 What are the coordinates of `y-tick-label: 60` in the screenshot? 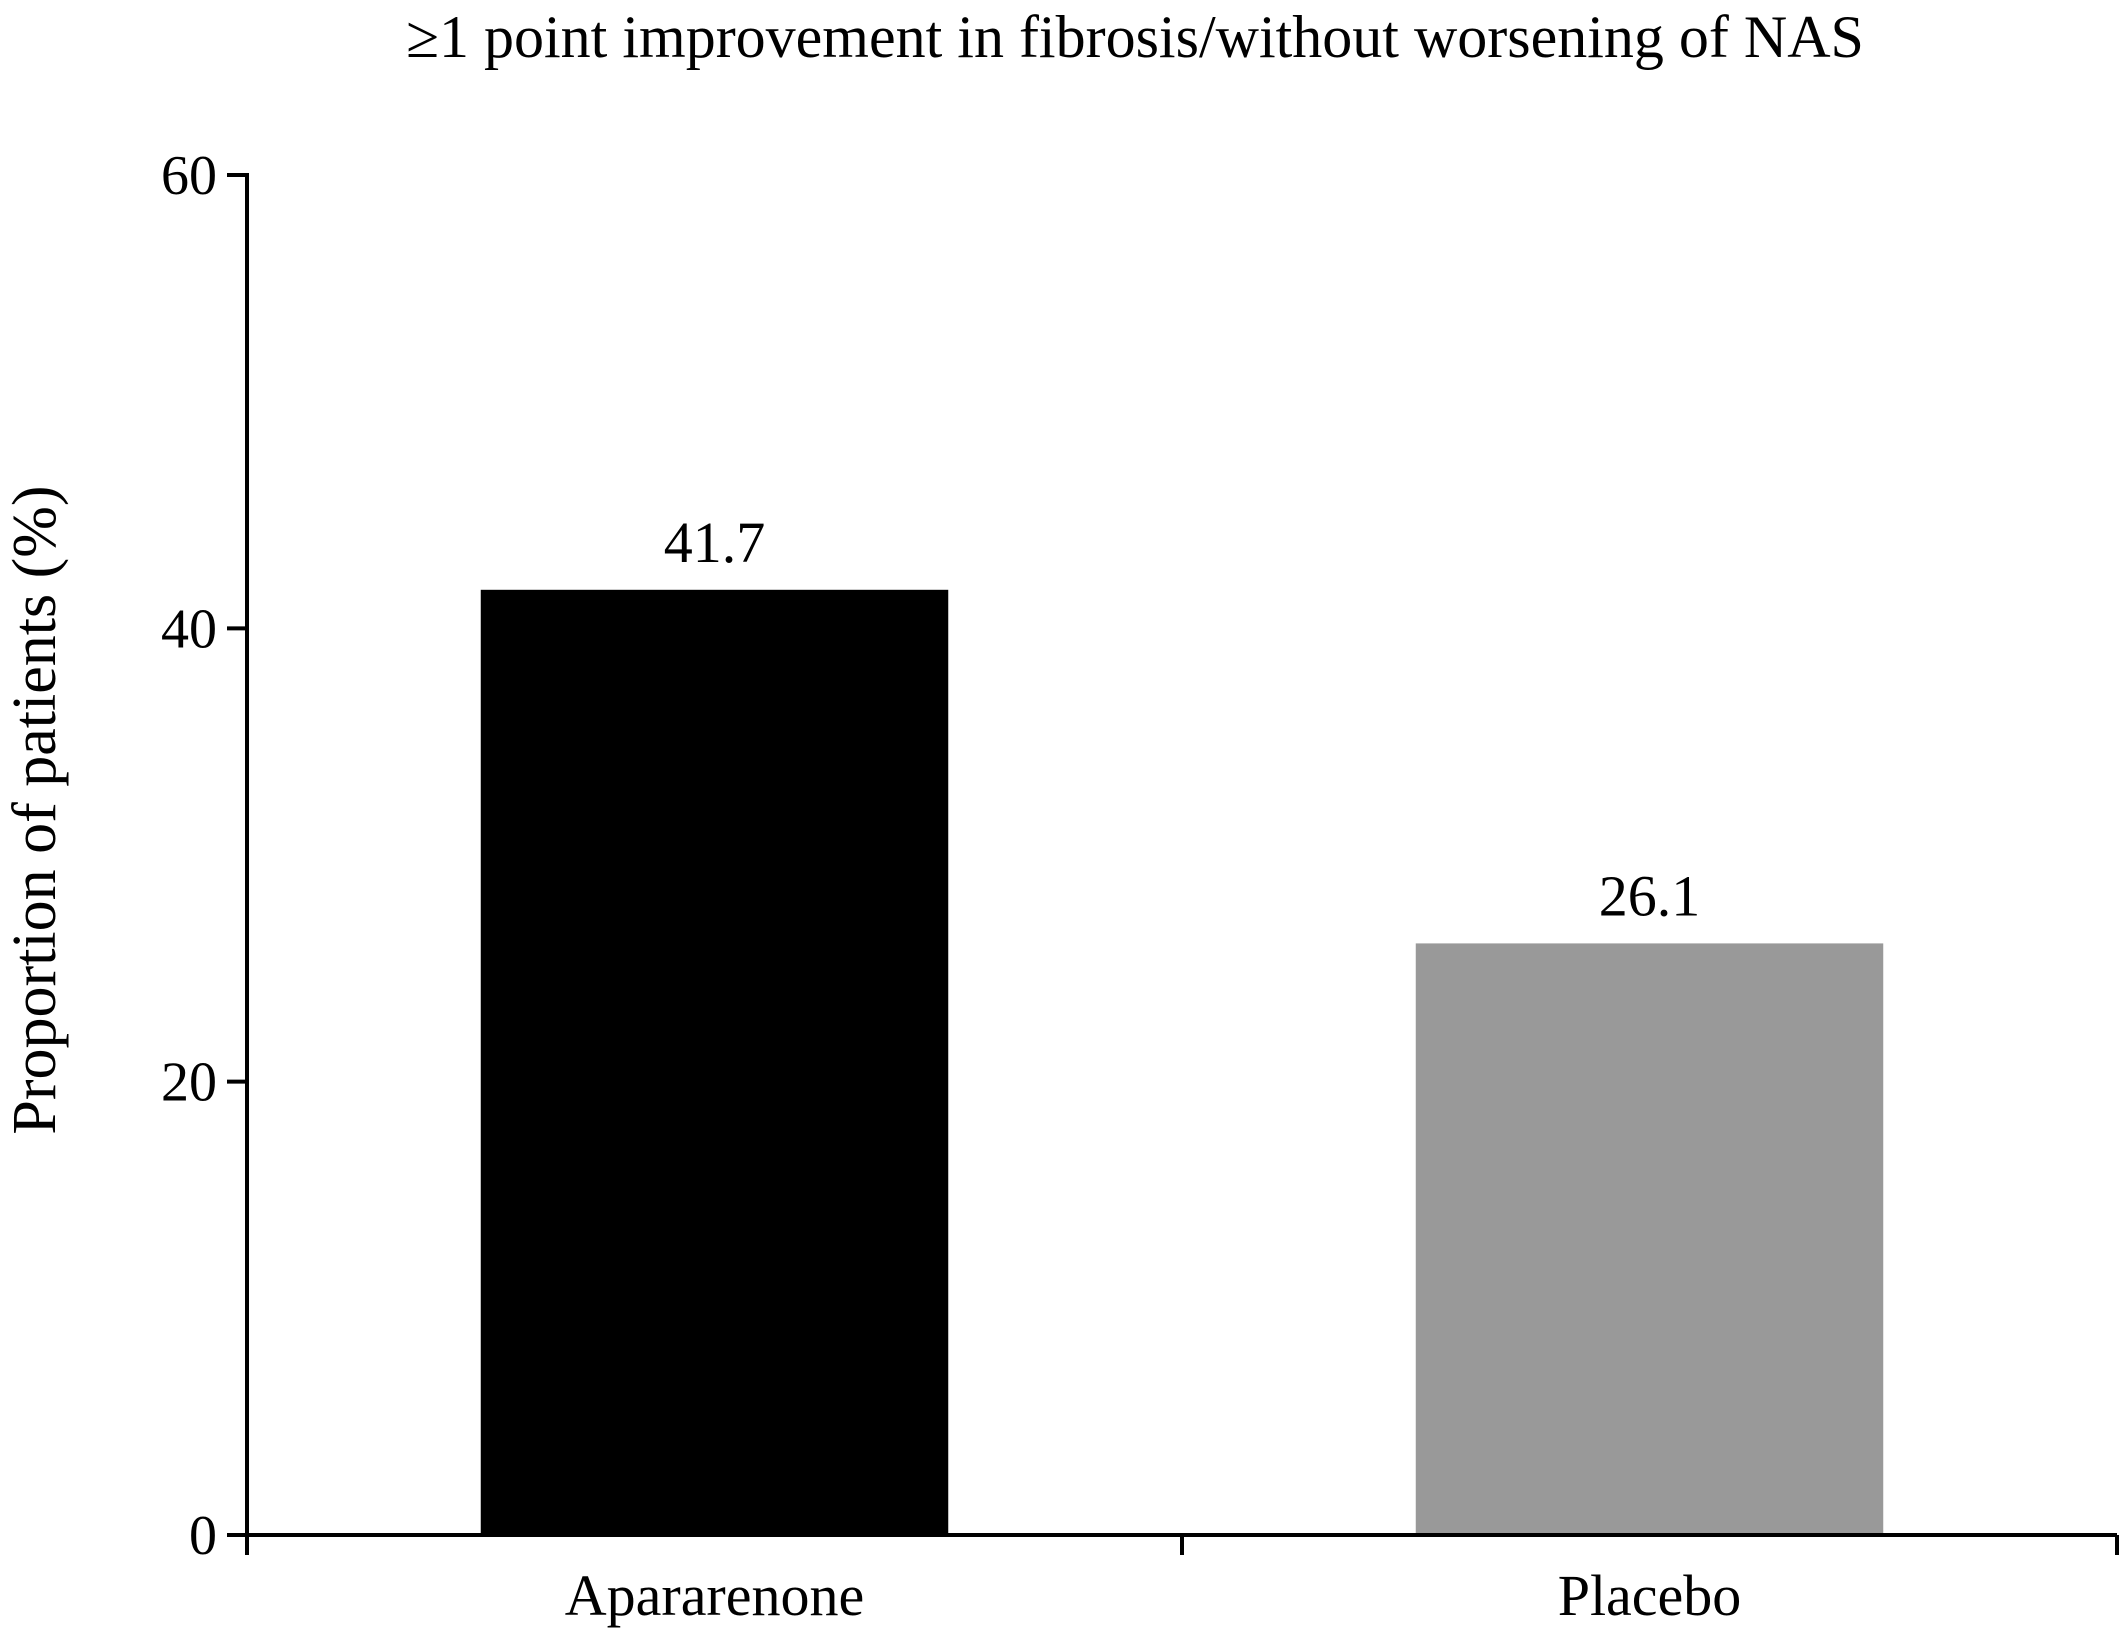 It's located at (189, 176).